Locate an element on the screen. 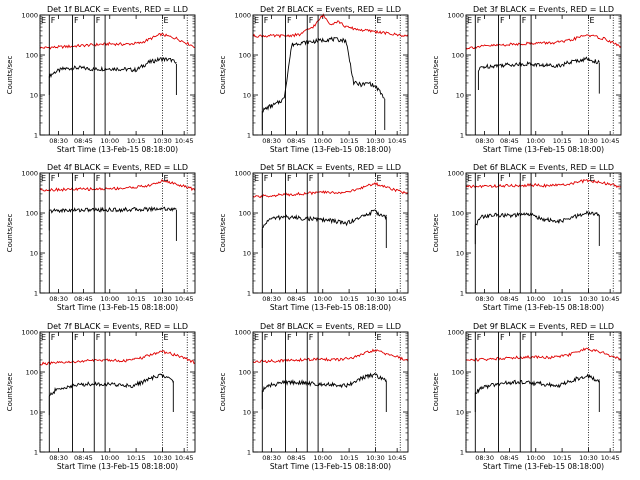 The height and width of the screenshot is (480, 640). panel-title: Det 5f BLACK = Events, RED = LLD is located at coordinates (330, 167).